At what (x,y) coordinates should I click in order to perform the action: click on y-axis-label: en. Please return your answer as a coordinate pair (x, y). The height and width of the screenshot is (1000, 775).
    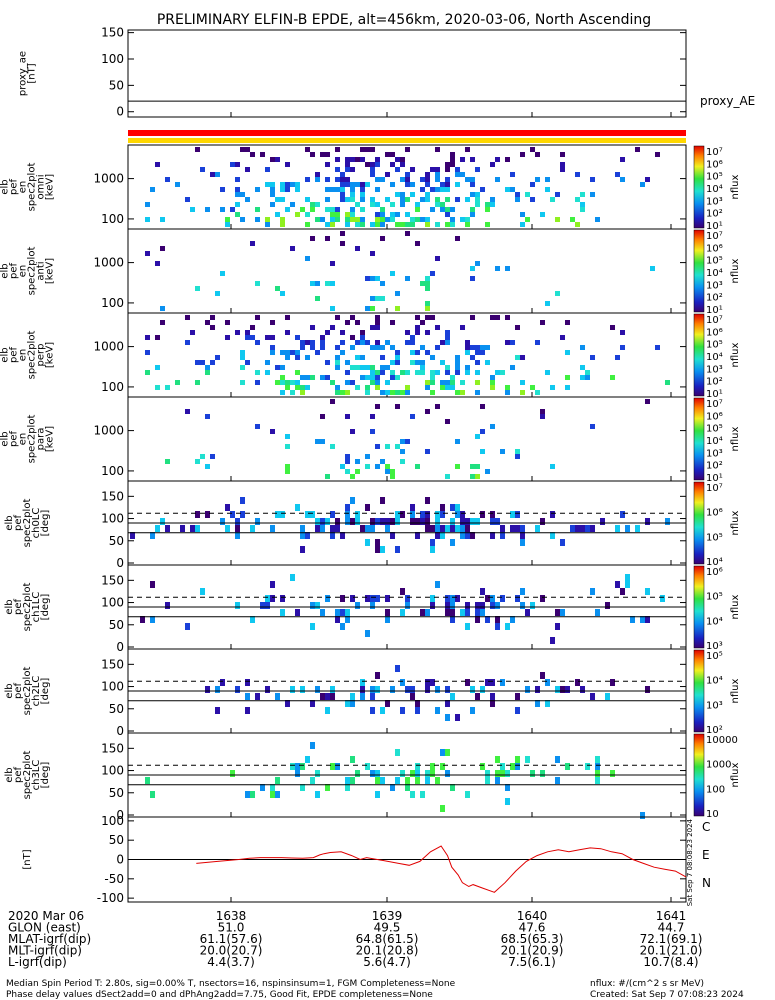
    Looking at the image, I should click on (23, 355).